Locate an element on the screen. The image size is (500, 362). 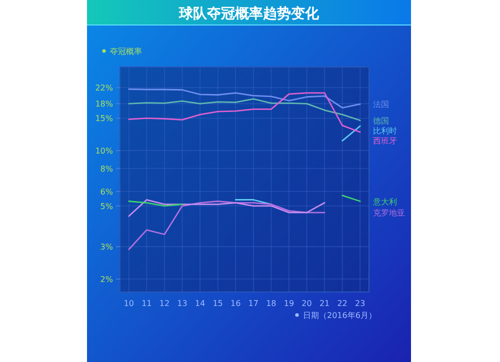
x-tick-label: 14 is located at coordinates (200, 303).